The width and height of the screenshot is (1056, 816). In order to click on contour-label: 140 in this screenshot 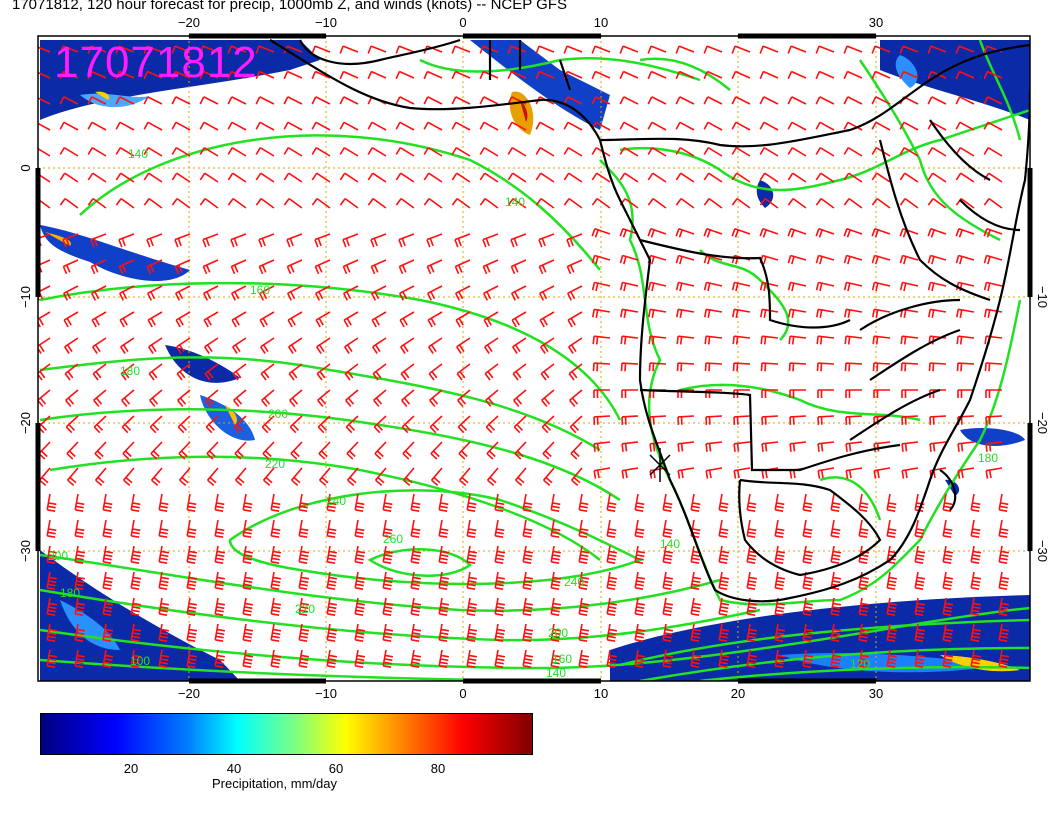, I will do `click(515, 202)`.